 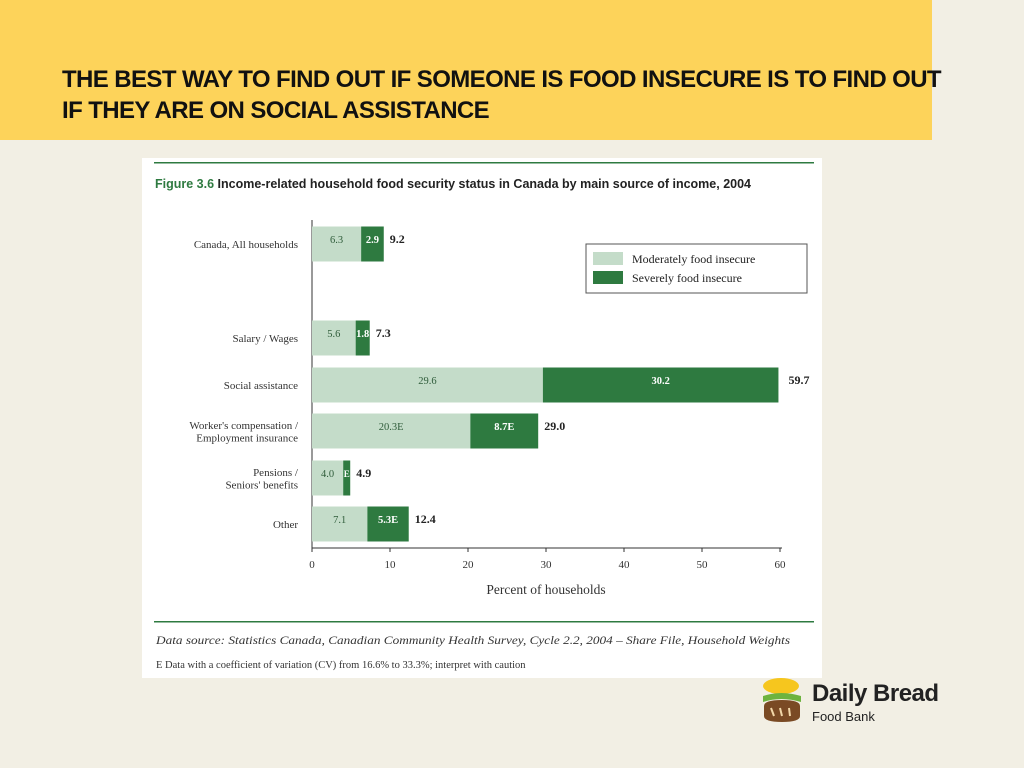 What do you see at coordinates (246, 245) in the screenshot?
I see `category-label: Canada, All households` at bounding box center [246, 245].